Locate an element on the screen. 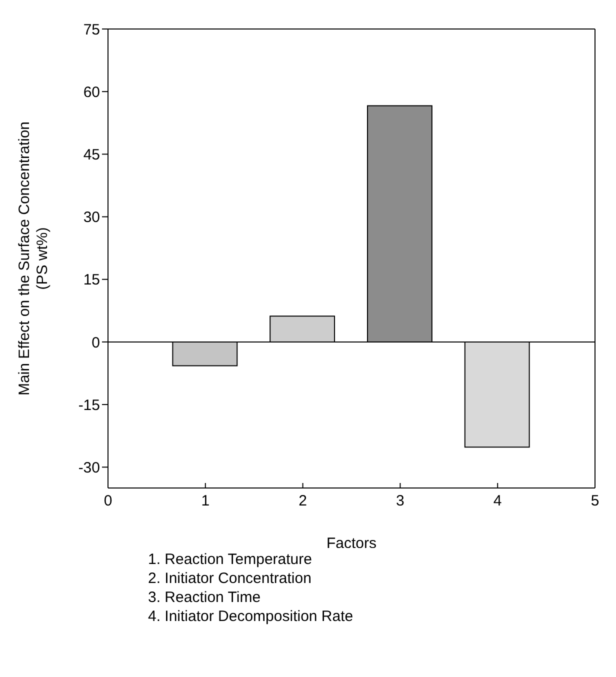  x-tick-label: 1 is located at coordinates (205, 501).